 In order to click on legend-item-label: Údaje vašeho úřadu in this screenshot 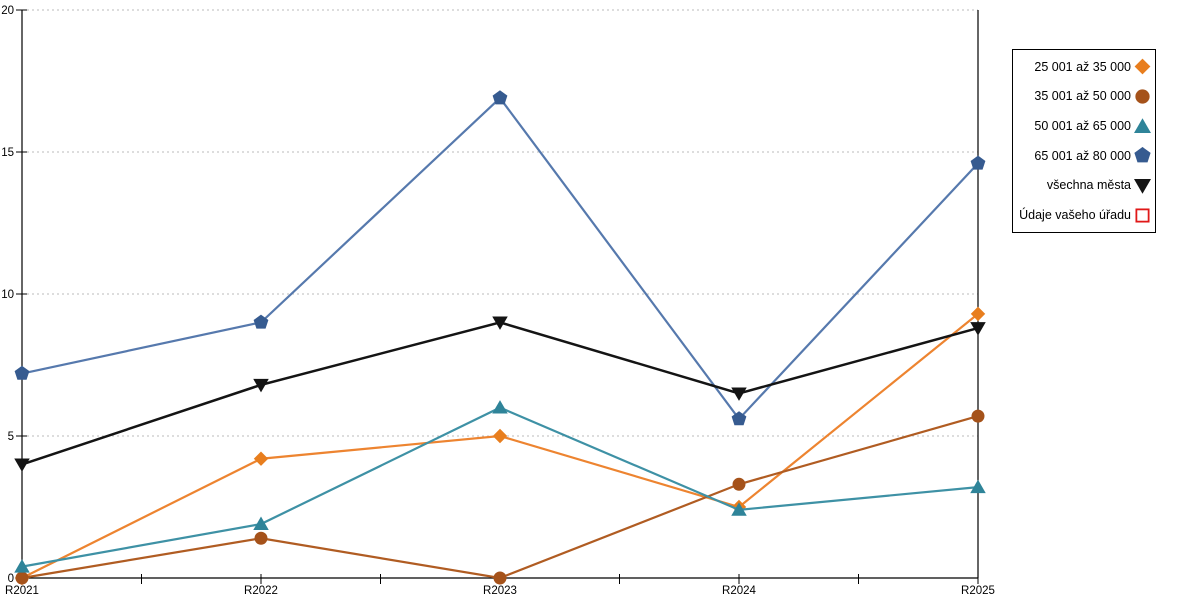, I will do `click(1075, 214)`.